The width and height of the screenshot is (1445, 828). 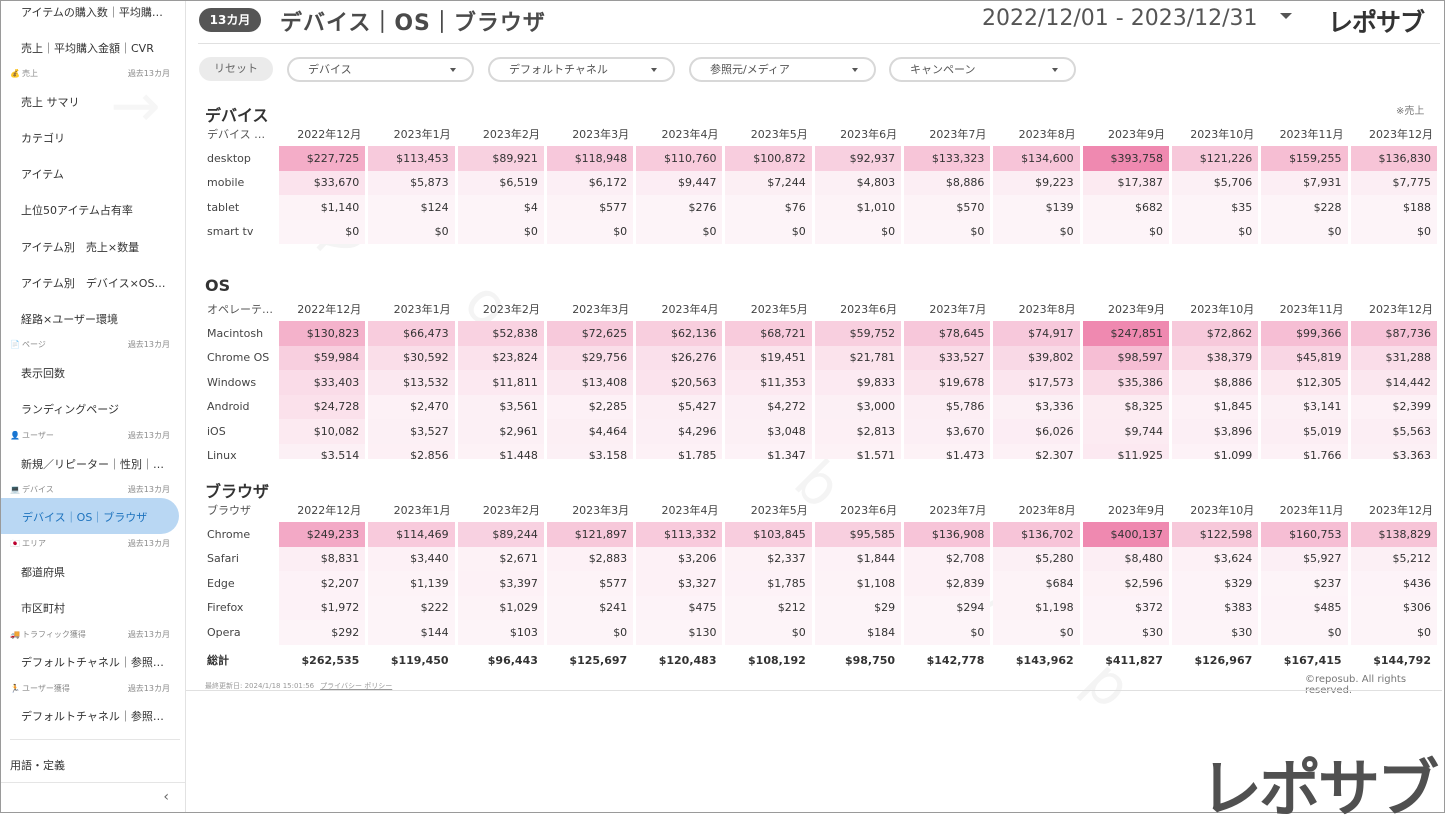 I want to click on chevron-down-icon, so click(x=1286, y=16).